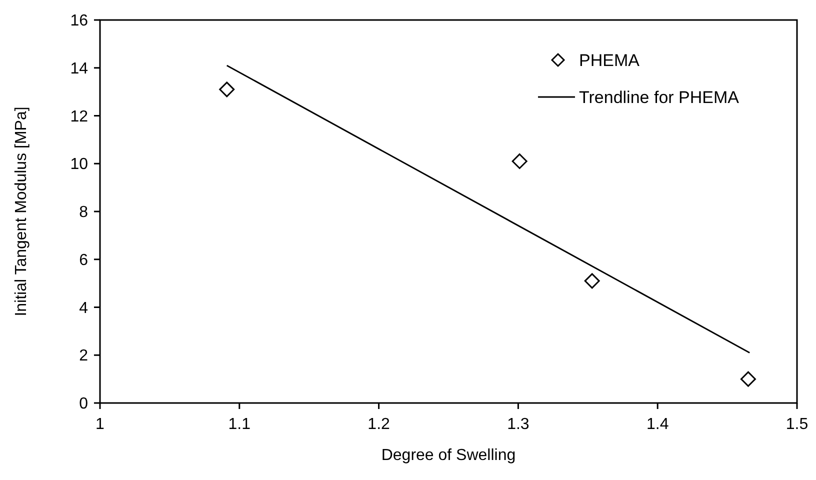 The image size is (816, 480). I want to click on y-tick-label: 4, so click(83, 308).